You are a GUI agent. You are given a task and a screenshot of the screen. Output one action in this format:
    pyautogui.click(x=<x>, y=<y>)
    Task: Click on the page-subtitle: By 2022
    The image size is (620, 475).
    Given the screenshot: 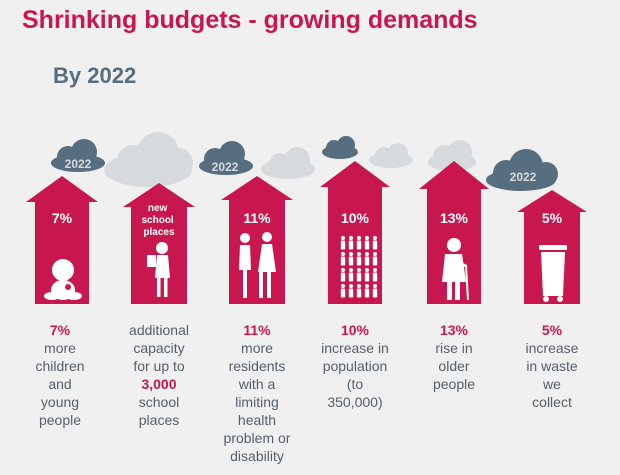 What is the action you would take?
    pyautogui.click(x=95, y=75)
    